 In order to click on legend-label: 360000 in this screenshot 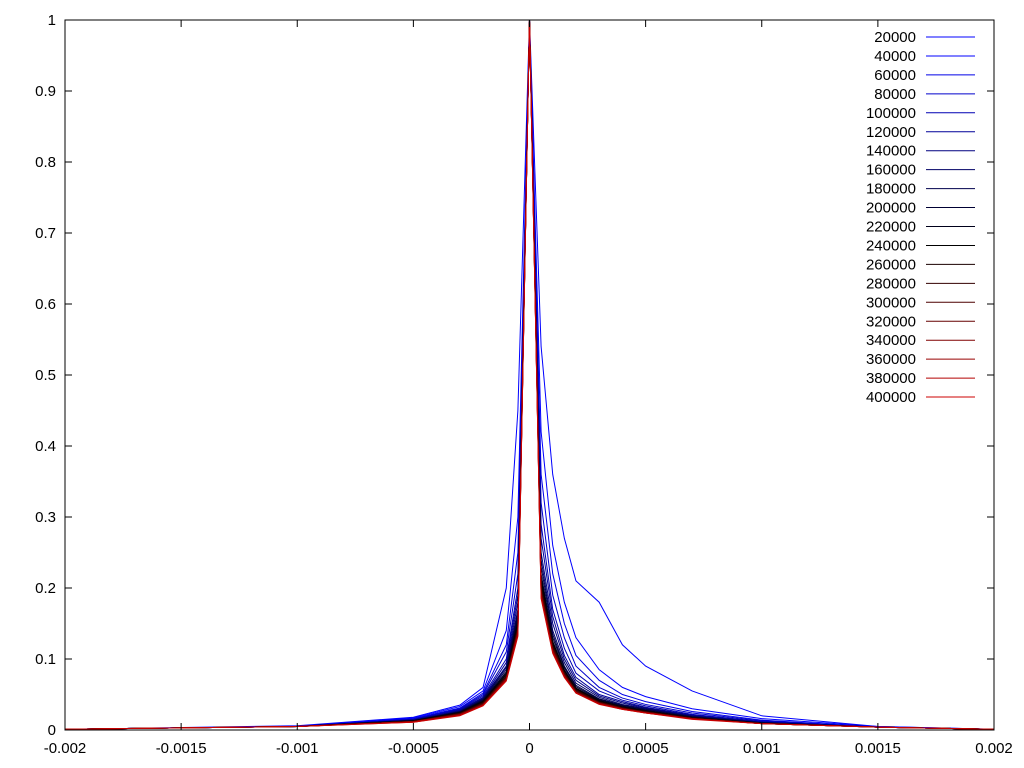, I will do `click(891, 359)`.